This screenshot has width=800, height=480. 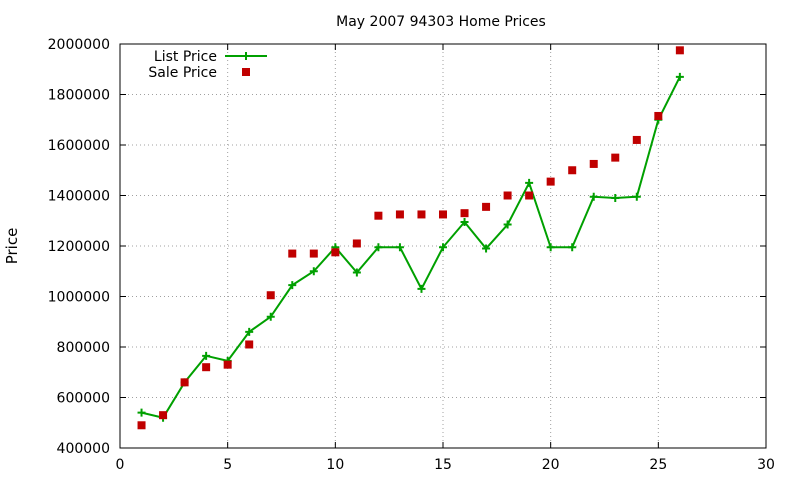 I want to click on legend-label: Sale Price, so click(x=182, y=73).